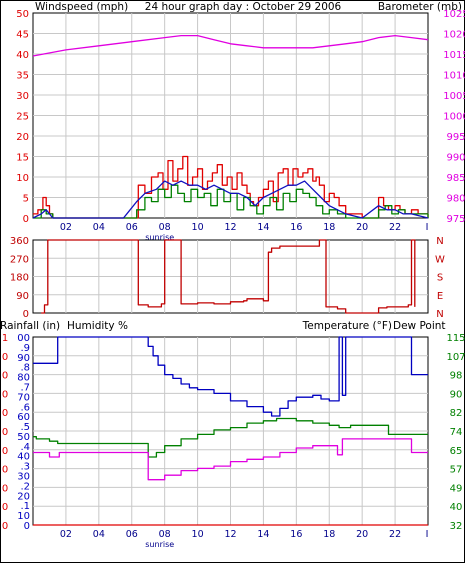  Describe the element at coordinates (22, 117) in the screenshot. I see `windspeed-tick-label: 25` at that location.